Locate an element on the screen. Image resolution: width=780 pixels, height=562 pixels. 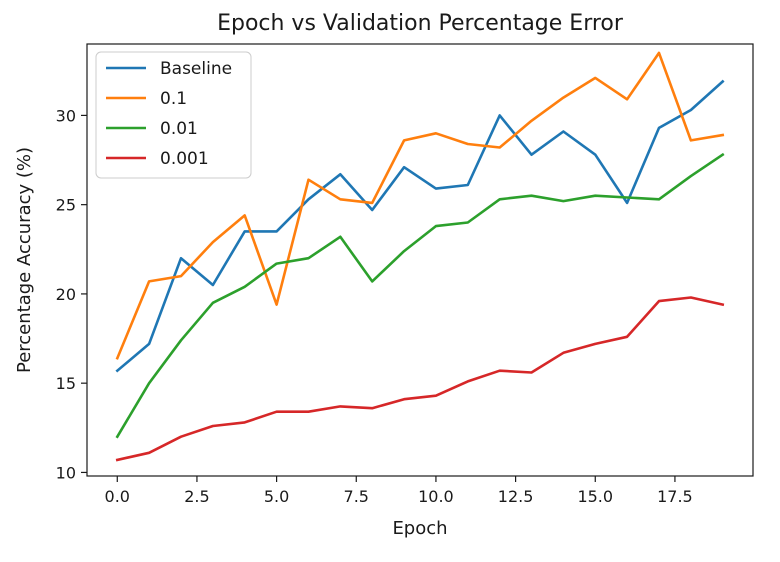
legend-label-0: Baseline is located at coordinates (196, 69).